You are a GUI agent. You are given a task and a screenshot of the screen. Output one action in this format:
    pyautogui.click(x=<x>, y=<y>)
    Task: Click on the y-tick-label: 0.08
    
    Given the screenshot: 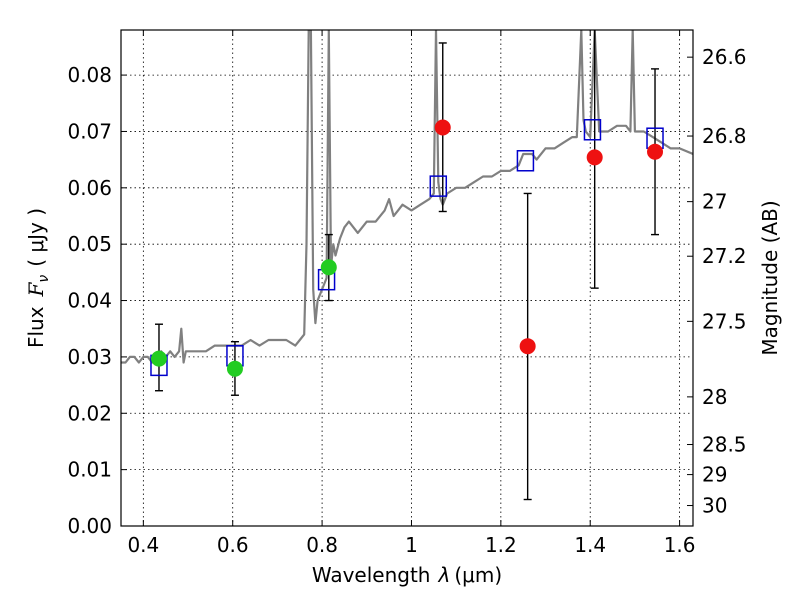 What is the action you would take?
    pyautogui.click(x=89, y=75)
    